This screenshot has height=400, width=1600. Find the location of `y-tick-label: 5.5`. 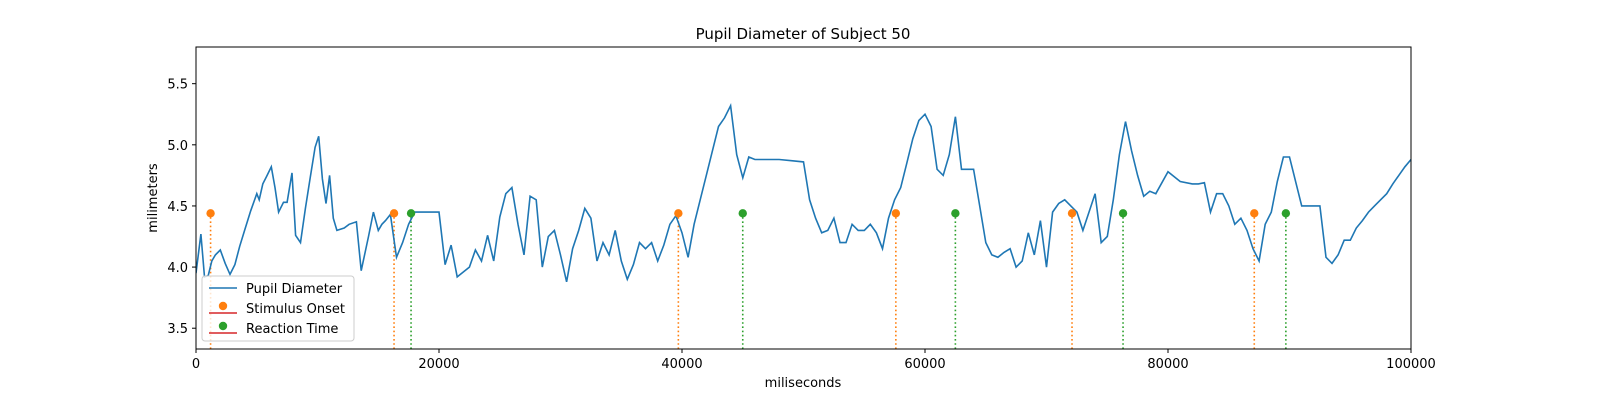

y-tick-label: 5.5 is located at coordinates (177, 85).